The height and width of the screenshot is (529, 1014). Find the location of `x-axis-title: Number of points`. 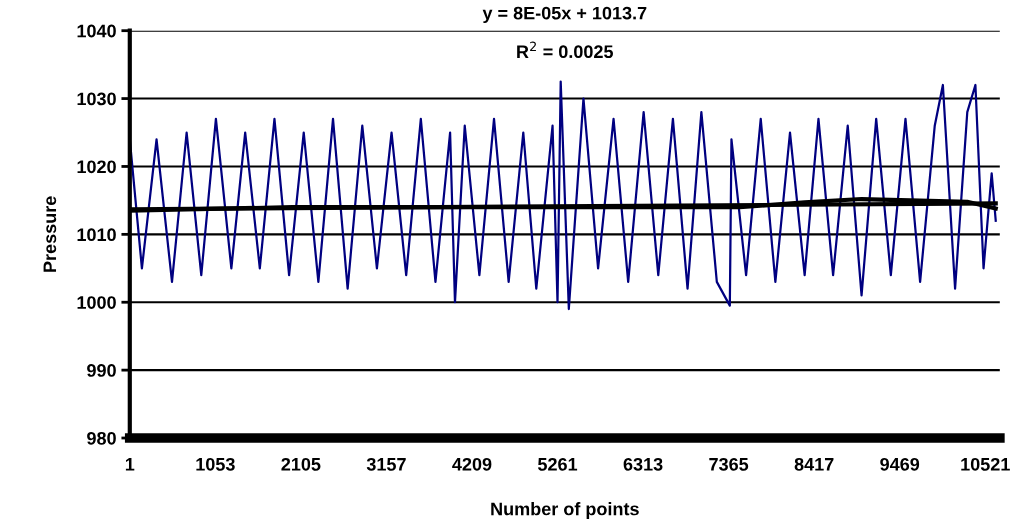

x-axis-title: Number of points is located at coordinates (565, 510).